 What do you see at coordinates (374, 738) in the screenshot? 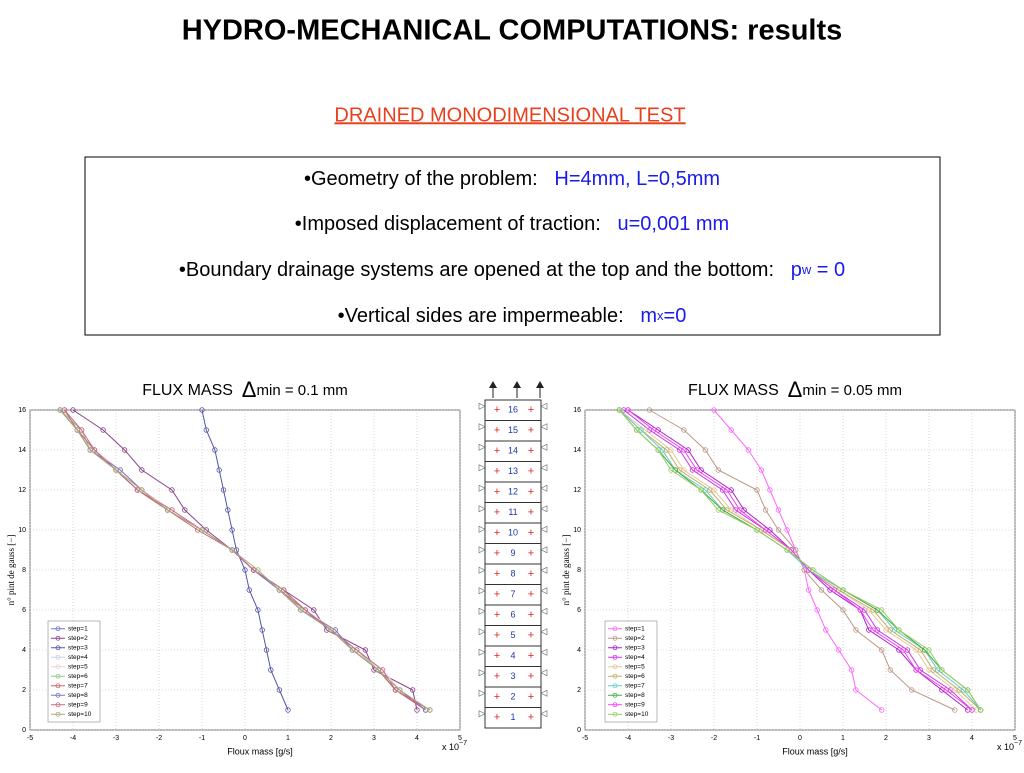
I see `x-tick-label: 3` at bounding box center [374, 738].